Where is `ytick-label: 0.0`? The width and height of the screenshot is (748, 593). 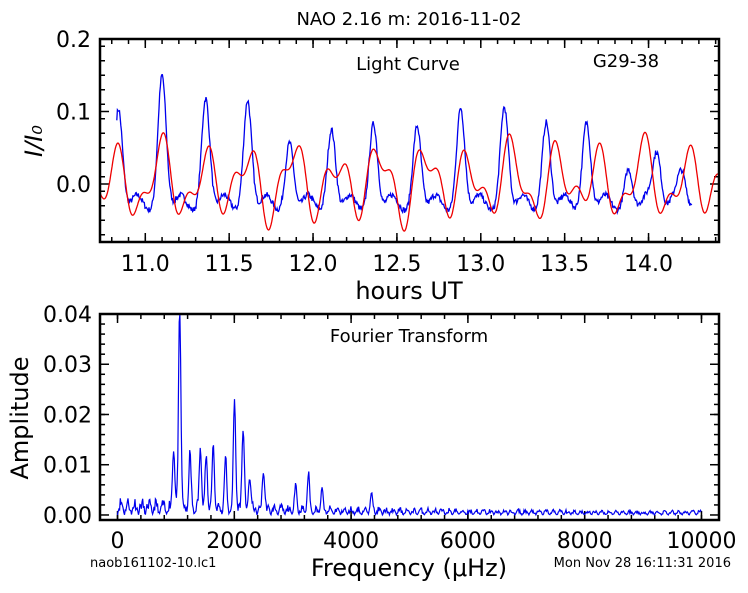 ytick-label: 0.0 is located at coordinates (73, 185).